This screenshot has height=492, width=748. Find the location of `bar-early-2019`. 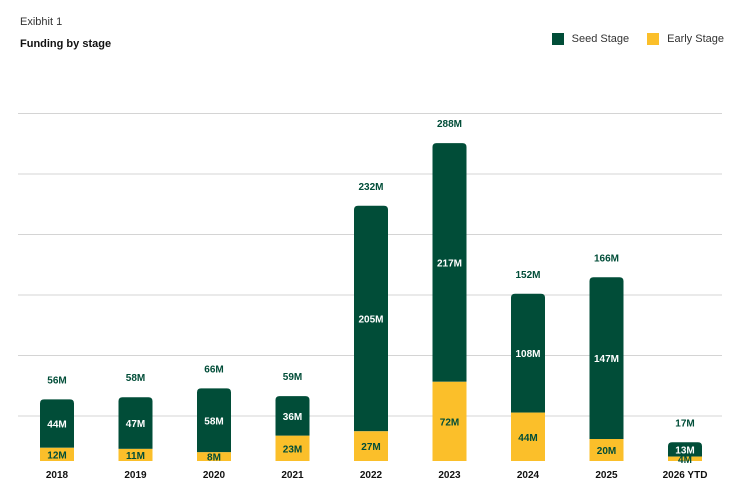

bar-early-2019 is located at coordinates (135, 454).